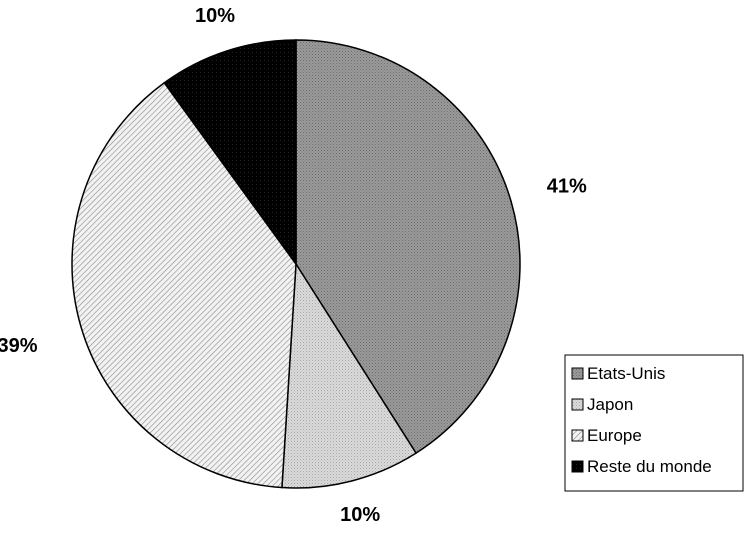 The width and height of the screenshot is (746, 543). I want to click on legend: Etats-Unis Japon Europe Reste du monde, so click(654, 423).